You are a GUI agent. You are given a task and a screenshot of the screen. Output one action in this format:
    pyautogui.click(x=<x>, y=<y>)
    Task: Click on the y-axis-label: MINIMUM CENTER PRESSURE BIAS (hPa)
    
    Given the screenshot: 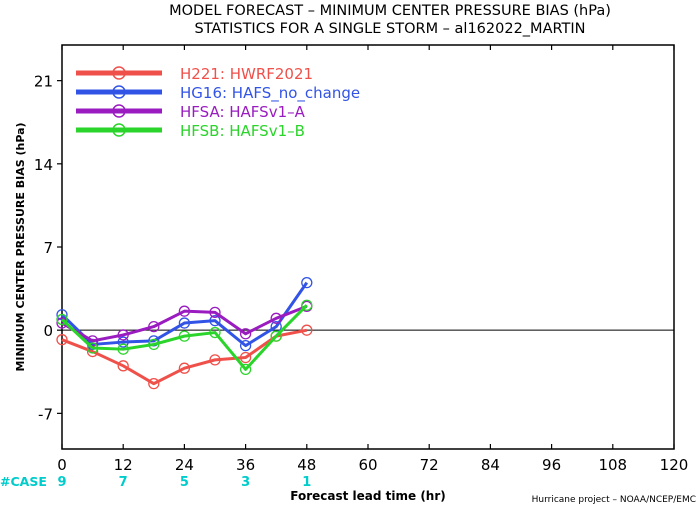 What is the action you would take?
    pyautogui.click(x=20, y=246)
    